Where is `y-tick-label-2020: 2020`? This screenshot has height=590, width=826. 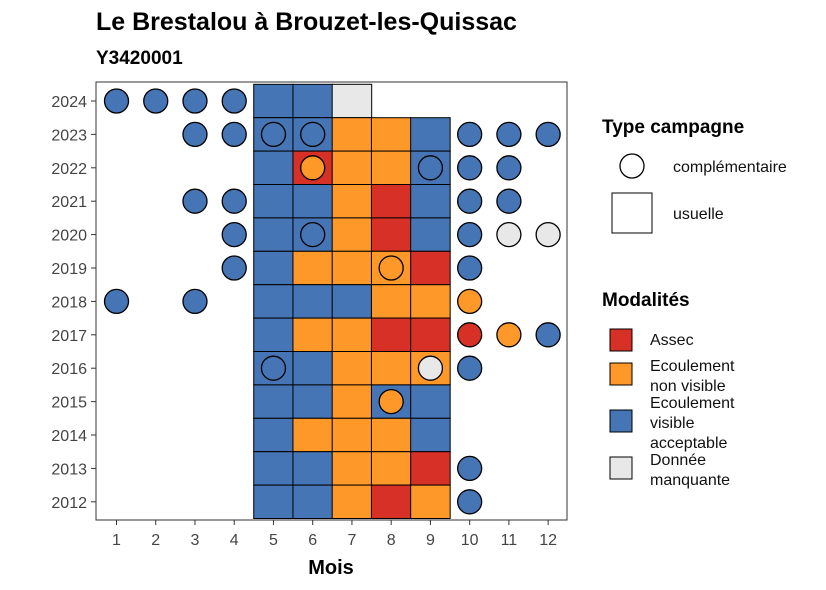
y-tick-label-2020: 2020 is located at coordinates (69, 236).